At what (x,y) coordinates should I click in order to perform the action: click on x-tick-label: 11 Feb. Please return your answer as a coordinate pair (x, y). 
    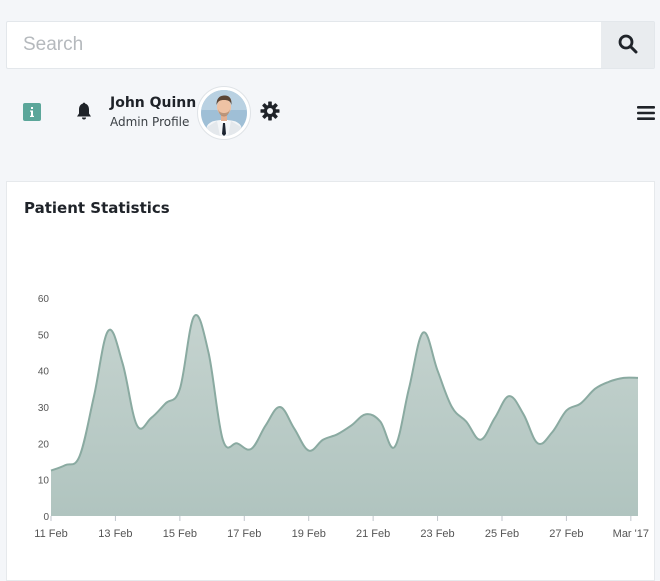
    Looking at the image, I should click on (50, 534).